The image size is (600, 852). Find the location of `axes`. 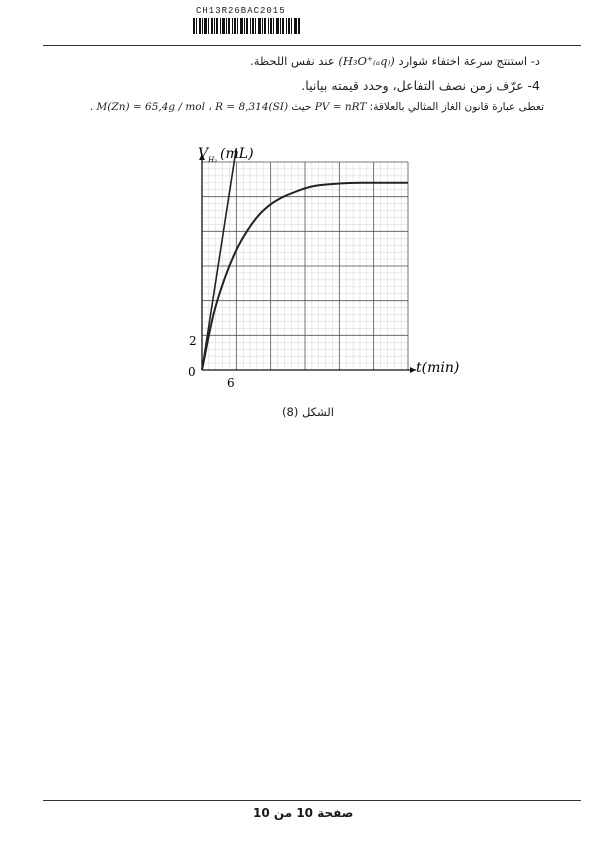

axes is located at coordinates (307, 263).